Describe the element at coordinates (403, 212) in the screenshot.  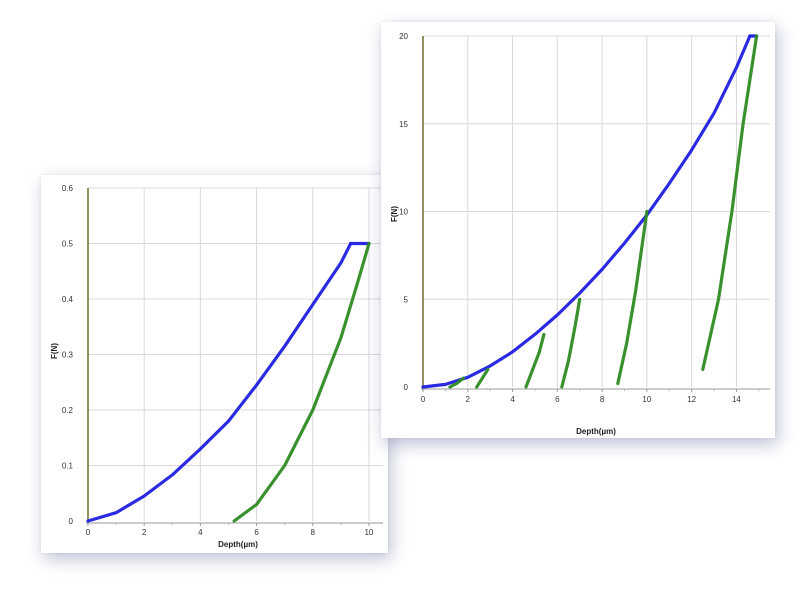
I see `y-tick-label: 10` at that location.